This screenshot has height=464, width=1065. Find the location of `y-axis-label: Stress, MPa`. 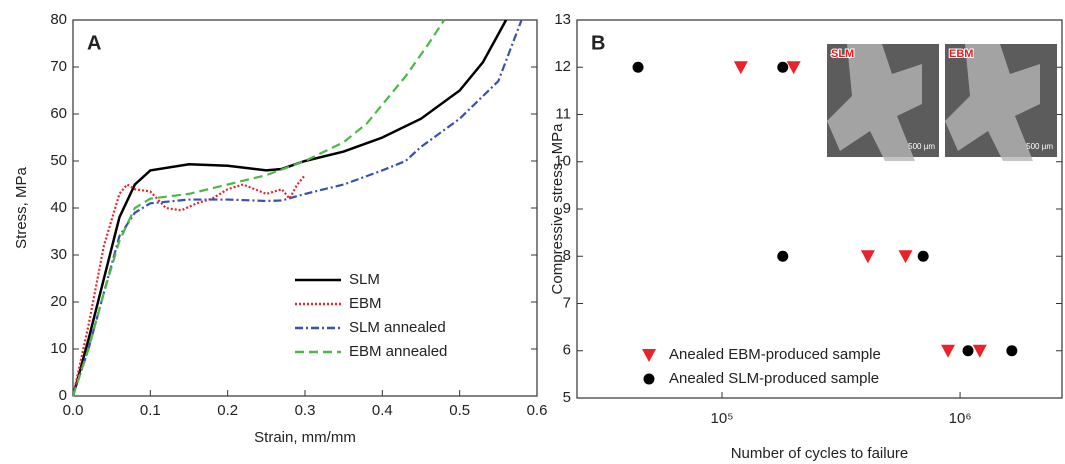

y-axis-label: Stress, MPa is located at coordinates (21, 207).